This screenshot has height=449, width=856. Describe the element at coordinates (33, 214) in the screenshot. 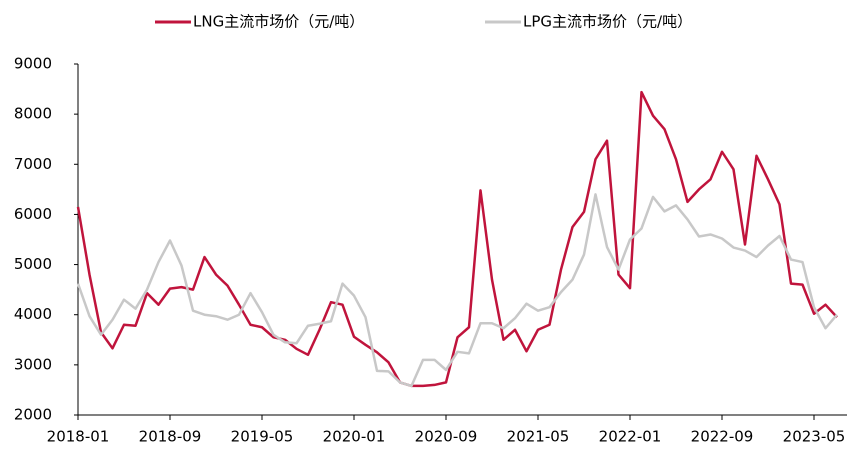

I see `y-tick-label: 6000` at that location.